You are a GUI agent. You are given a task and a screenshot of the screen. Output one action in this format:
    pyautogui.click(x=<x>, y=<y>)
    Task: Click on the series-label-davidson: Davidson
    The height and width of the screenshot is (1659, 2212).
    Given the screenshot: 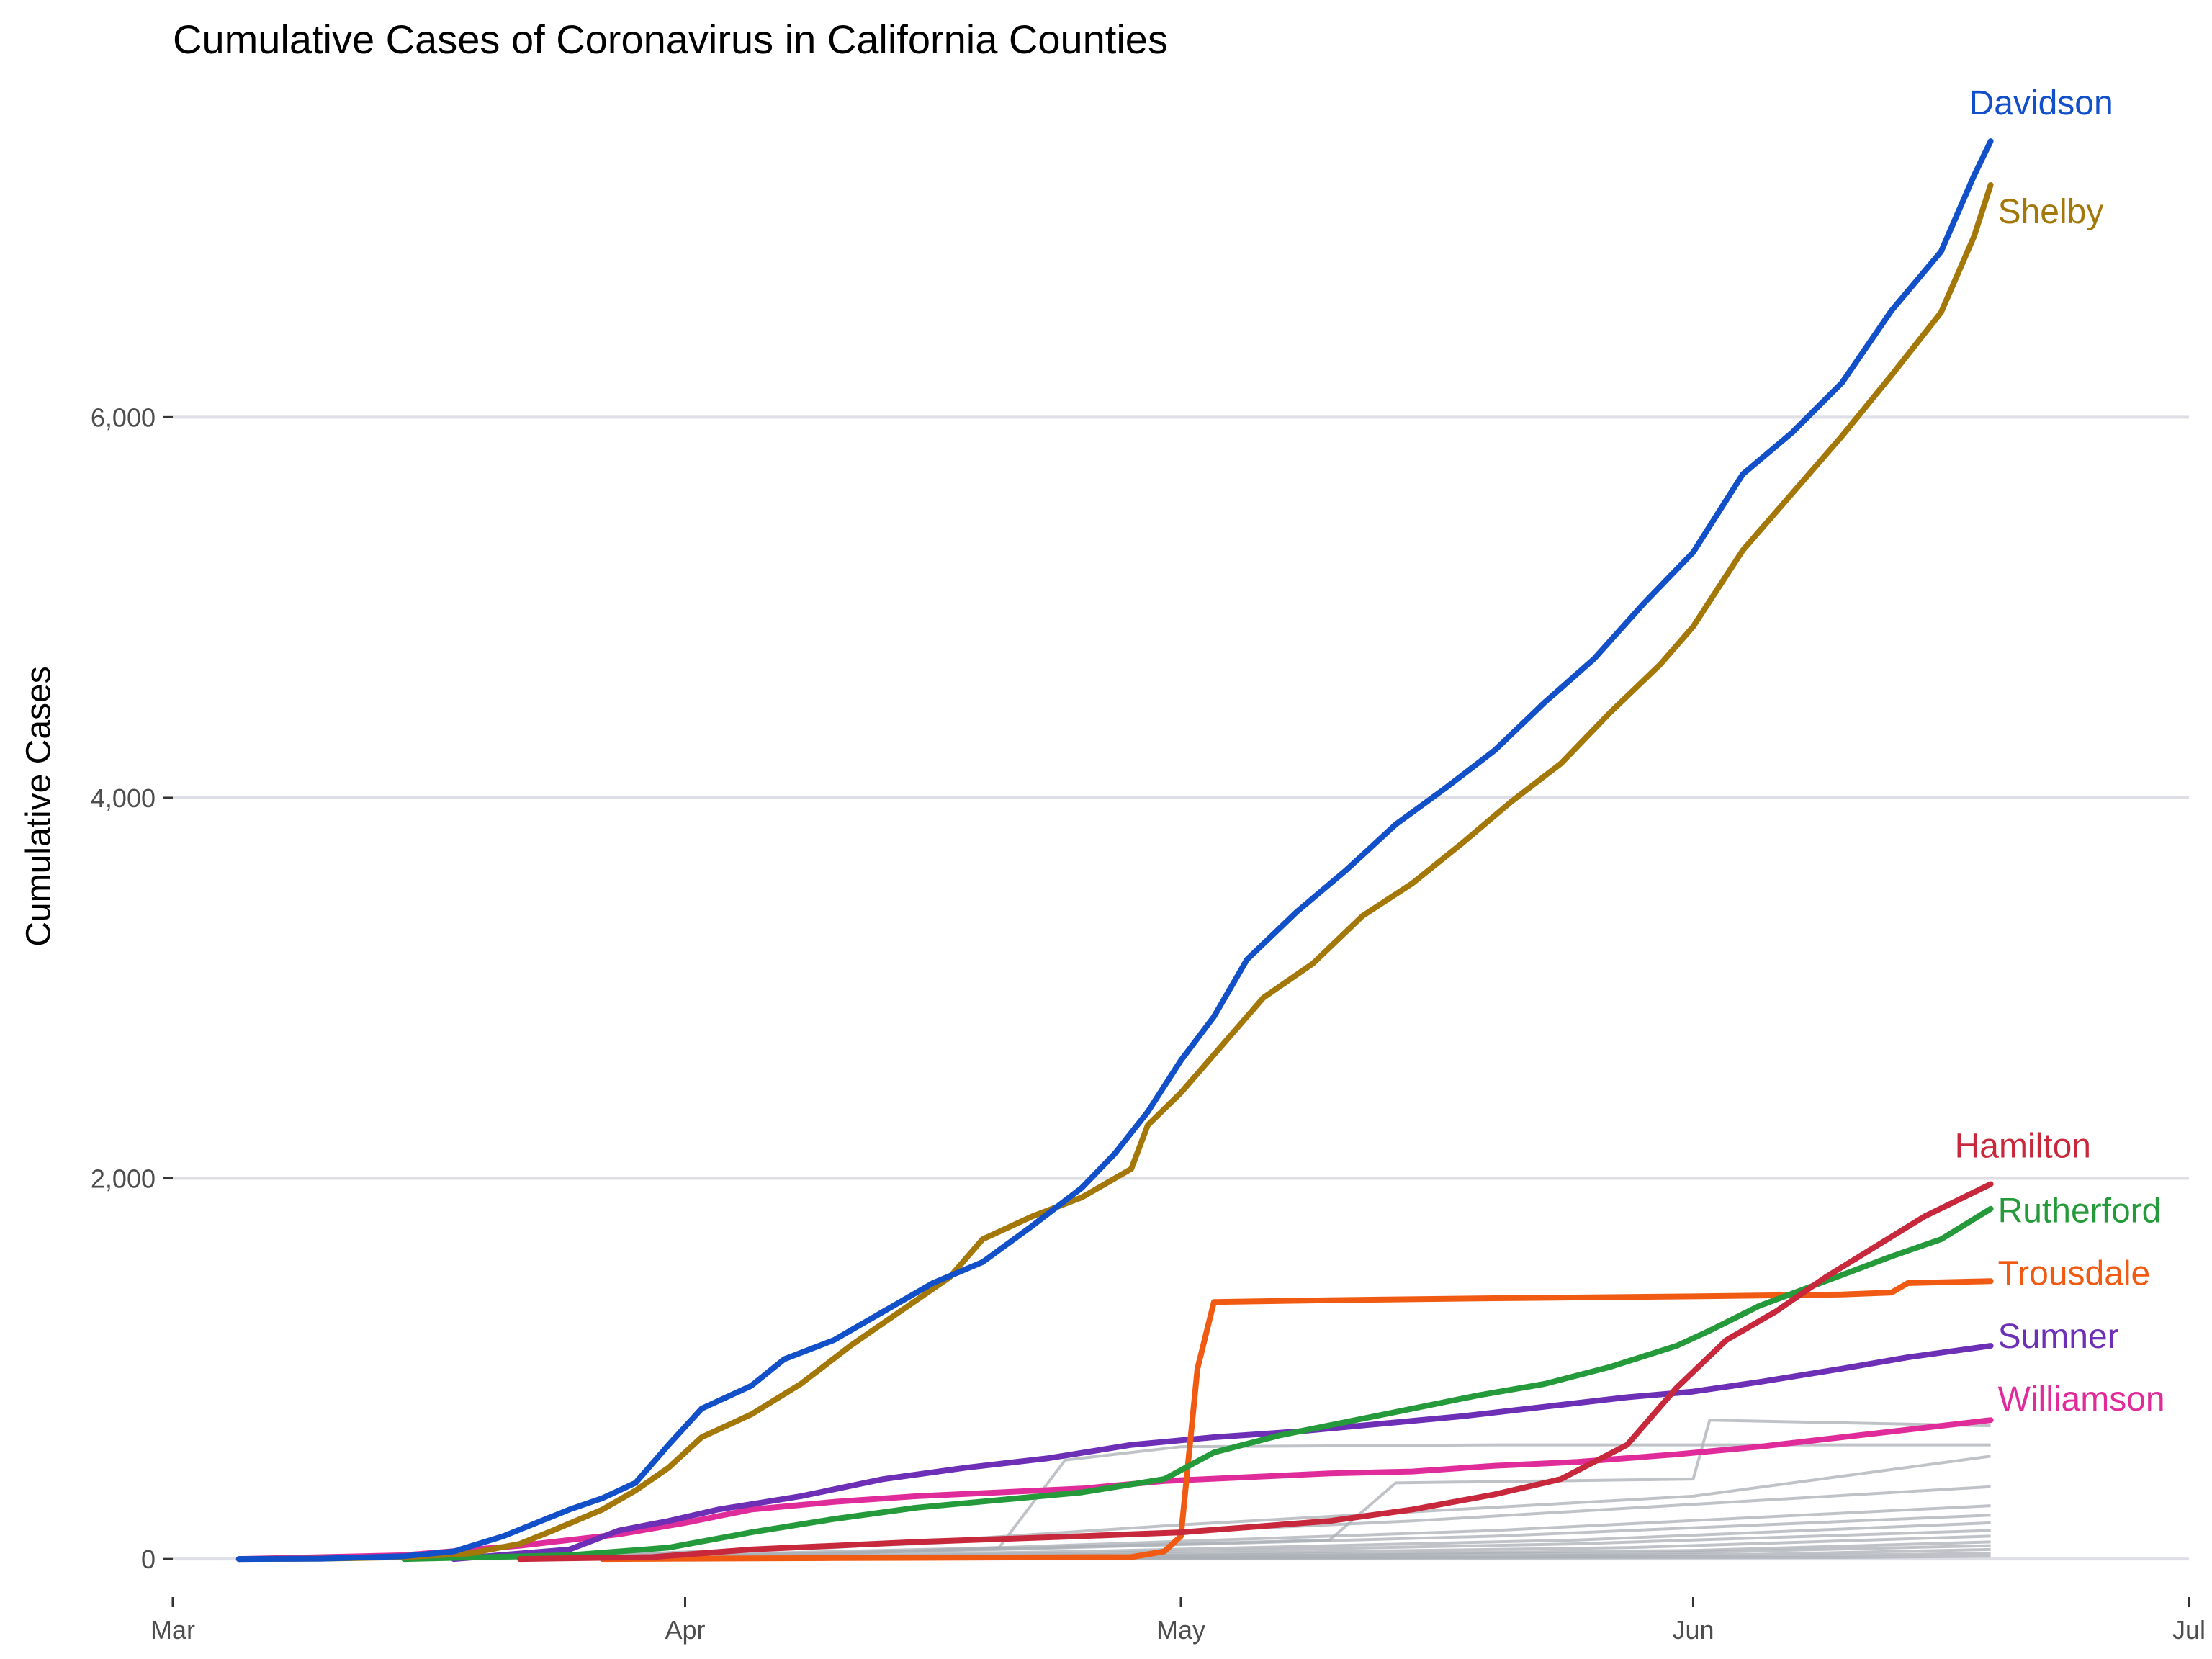 What is the action you would take?
    pyautogui.click(x=2041, y=103)
    